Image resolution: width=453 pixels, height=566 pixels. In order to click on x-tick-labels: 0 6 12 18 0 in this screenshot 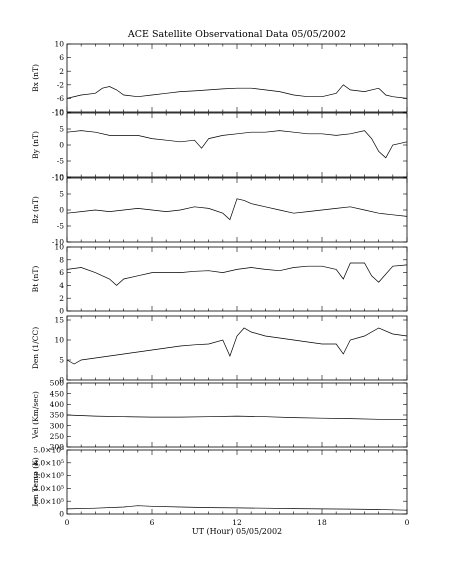, I will do `click(237, 522)`.